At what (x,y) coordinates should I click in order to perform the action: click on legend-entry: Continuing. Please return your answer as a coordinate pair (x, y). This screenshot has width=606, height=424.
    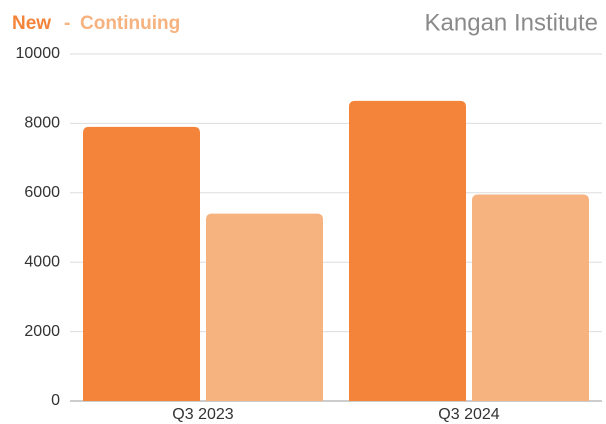
    Looking at the image, I should click on (130, 23).